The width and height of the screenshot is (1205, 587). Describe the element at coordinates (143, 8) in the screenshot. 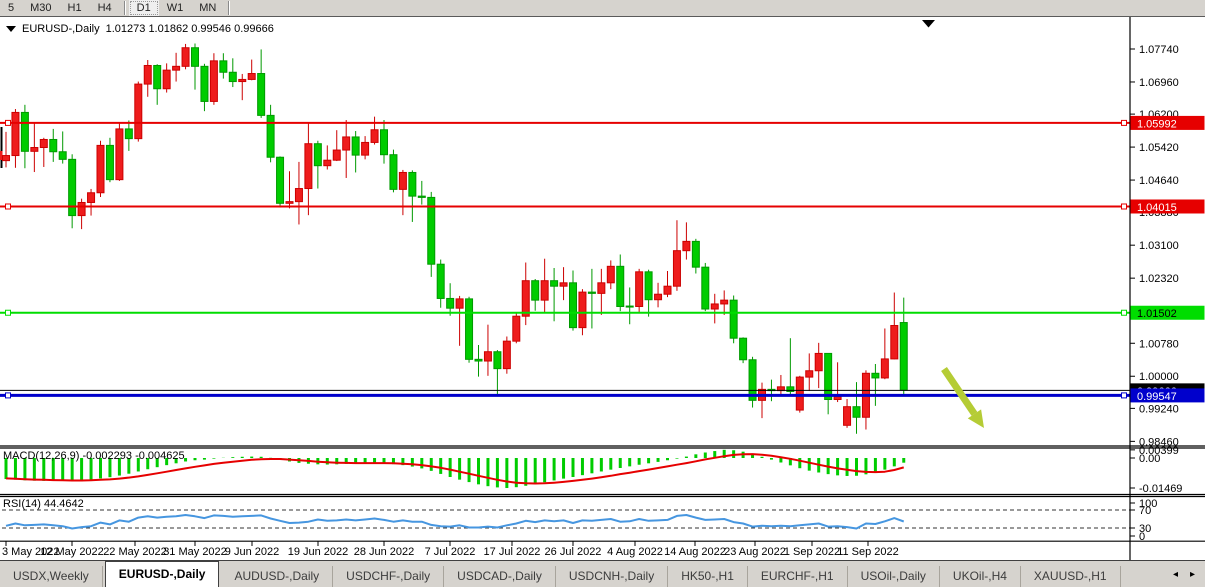

I see `timeframe-button-d1: D1` at that location.